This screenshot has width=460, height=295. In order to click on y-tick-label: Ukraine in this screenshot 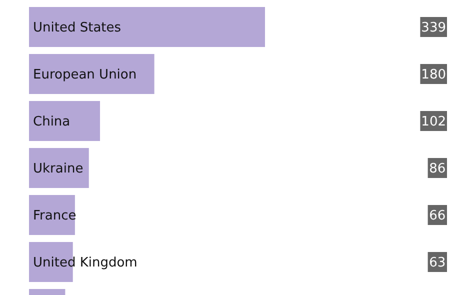, I will do `click(58, 169)`.